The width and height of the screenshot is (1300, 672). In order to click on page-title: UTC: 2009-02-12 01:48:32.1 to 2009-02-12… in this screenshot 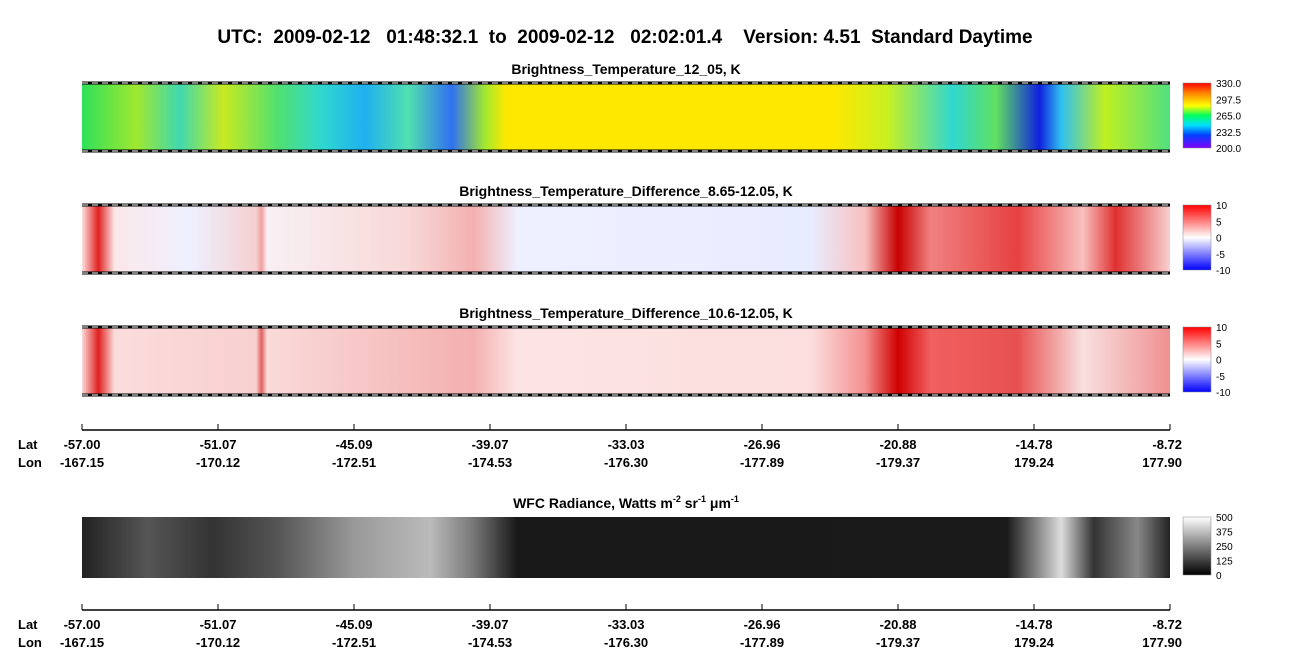, I will do `click(624, 37)`.